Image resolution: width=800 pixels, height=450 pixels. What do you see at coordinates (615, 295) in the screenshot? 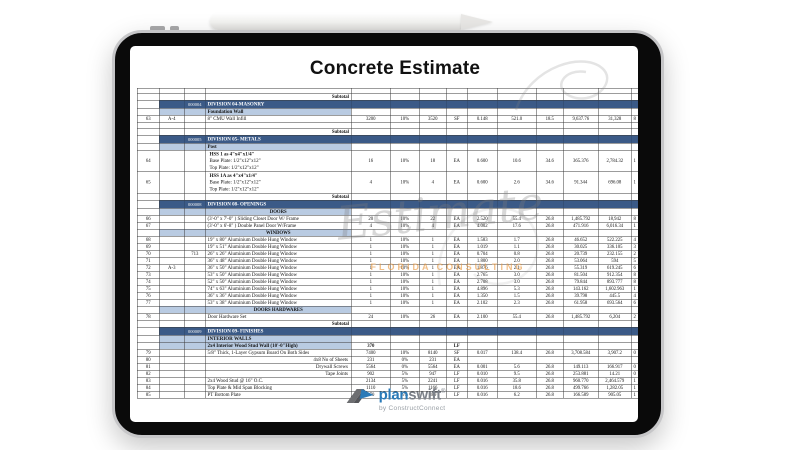
I see `cell: 445.5` at bounding box center [615, 295].